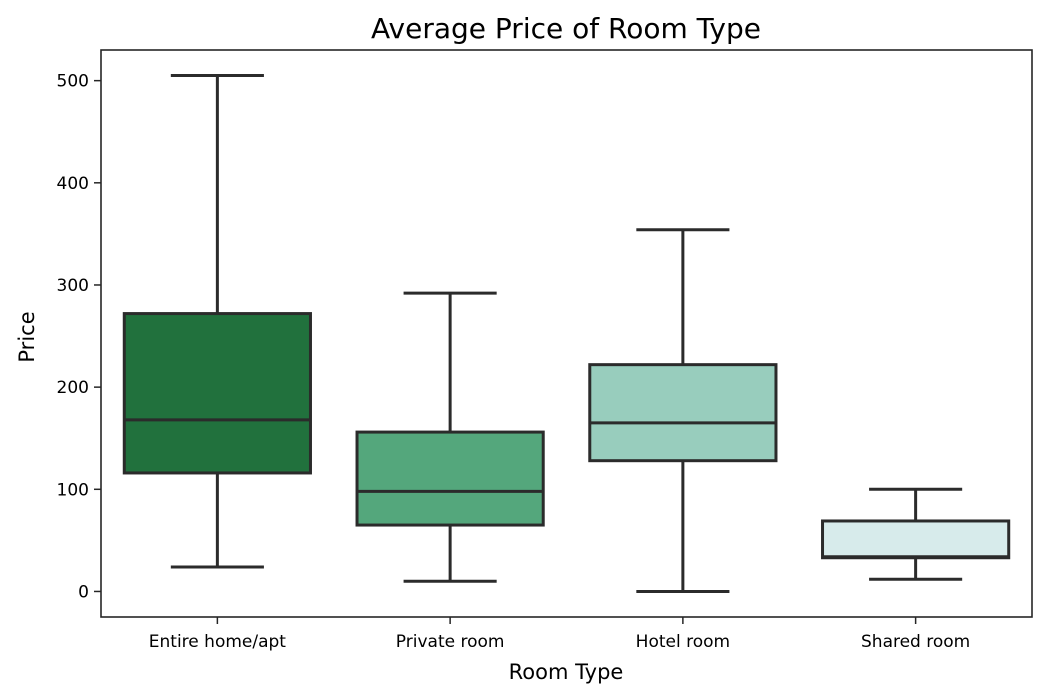 This screenshot has width=1046, height=699. Describe the element at coordinates (83, 592) in the screenshot. I see `y-tick-label: 0` at that location.